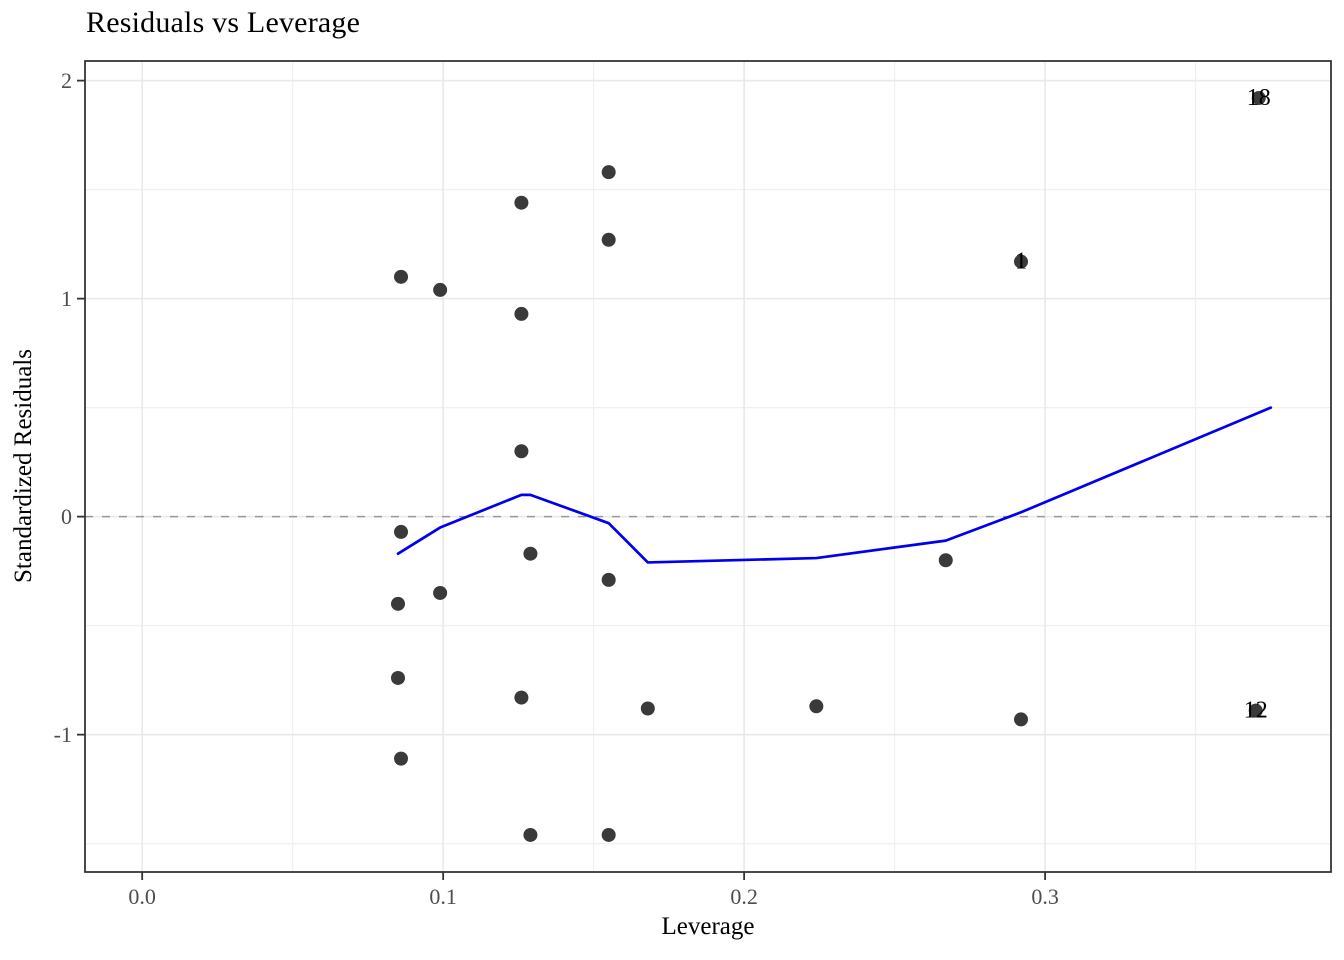 The width and height of the screenshot is (1344, 960). What do you see at coordinates (708, 926) in the screenshot?
I see `x-axis-title: Leverage` at bounding box center [708, 926].